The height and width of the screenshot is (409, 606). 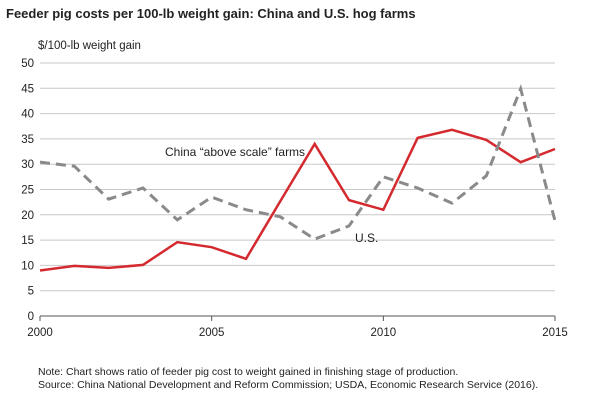 What do you see at coordinates (27, 241) in the screenshot?
I see `y-tick-label: 15` at bounding box center [27, 241].